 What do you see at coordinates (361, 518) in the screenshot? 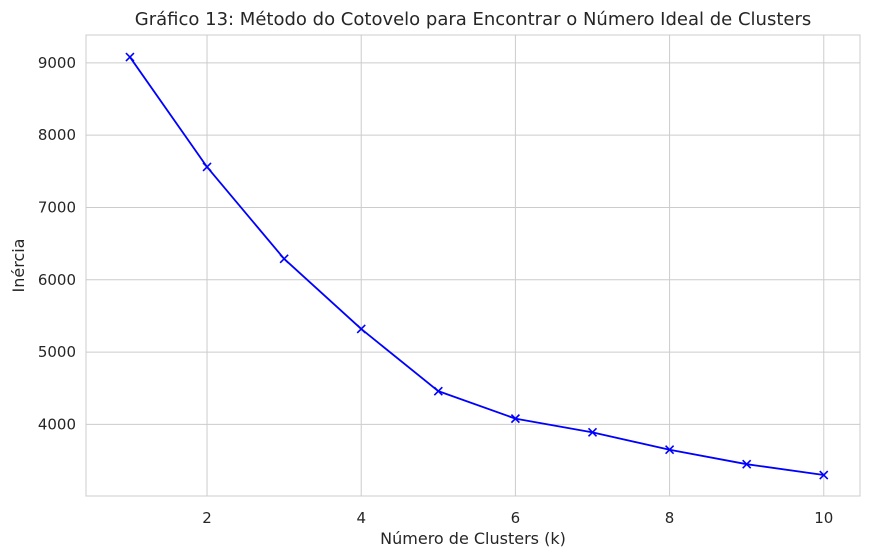
I see `x-tick-label: 4` at bounding box center [361, 518].